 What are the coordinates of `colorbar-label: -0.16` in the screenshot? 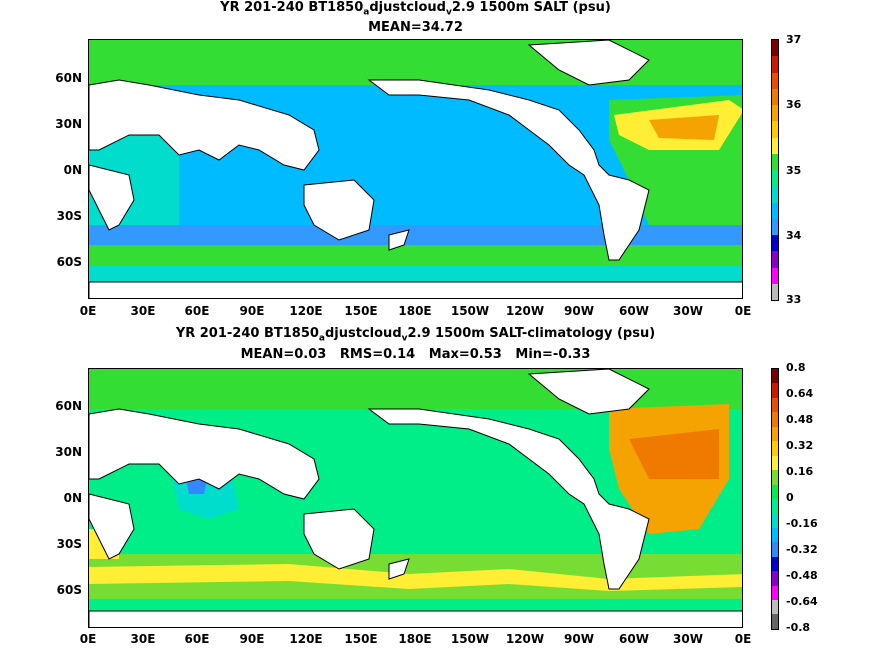 It's located at (802, 523).